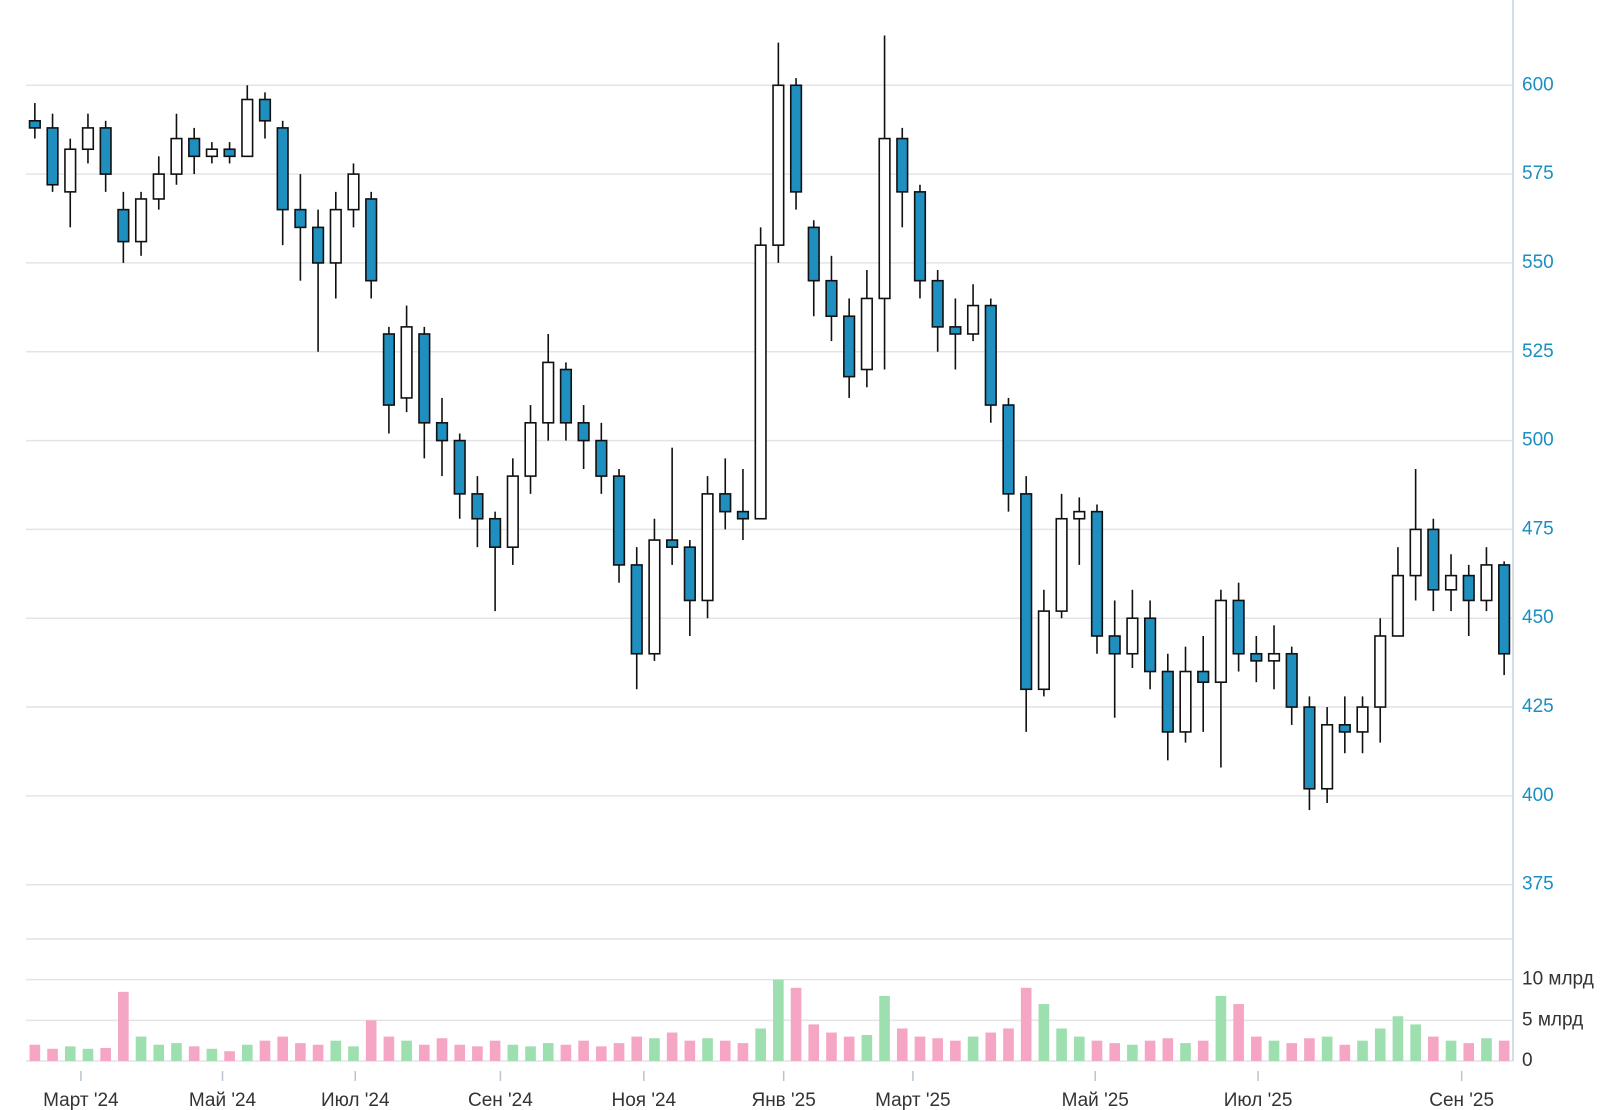 Image resolution: width=1617 pixels, height=1110 pixels. What do you see at coordinates (1538, 884) in the screenshot?
I see `y-tick-label: 375` at bounding box center [1538, 884].